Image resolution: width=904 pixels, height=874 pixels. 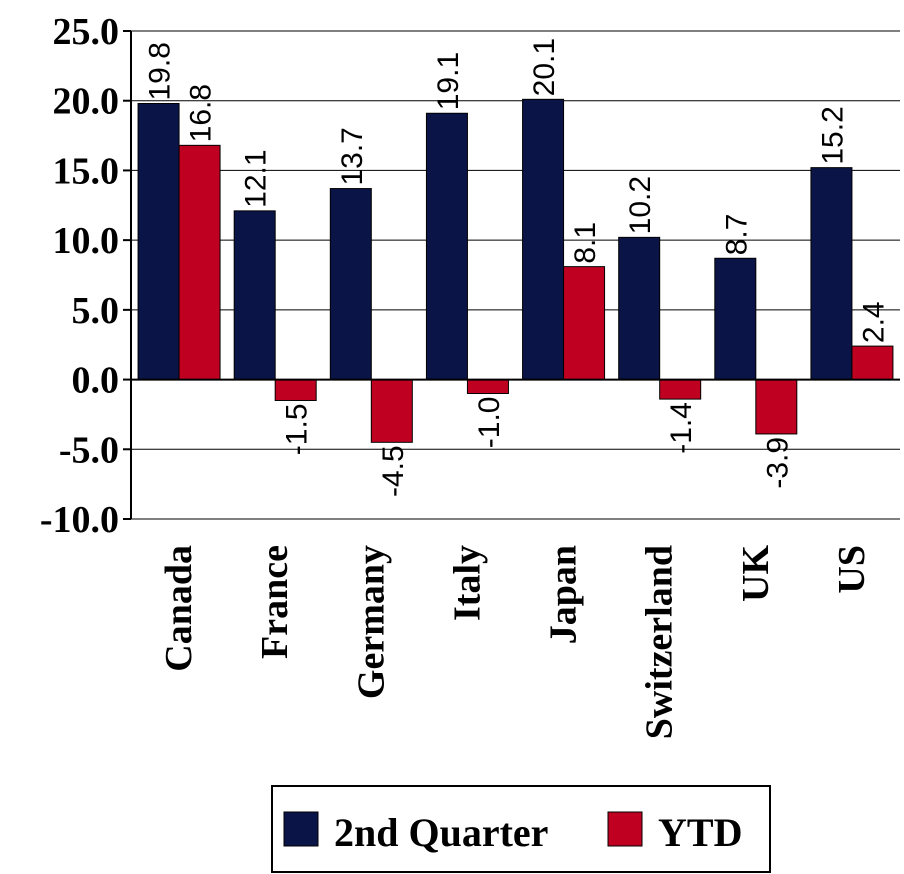 I want to click on y-tick-label: -10.0, so click(x=79, y=520).